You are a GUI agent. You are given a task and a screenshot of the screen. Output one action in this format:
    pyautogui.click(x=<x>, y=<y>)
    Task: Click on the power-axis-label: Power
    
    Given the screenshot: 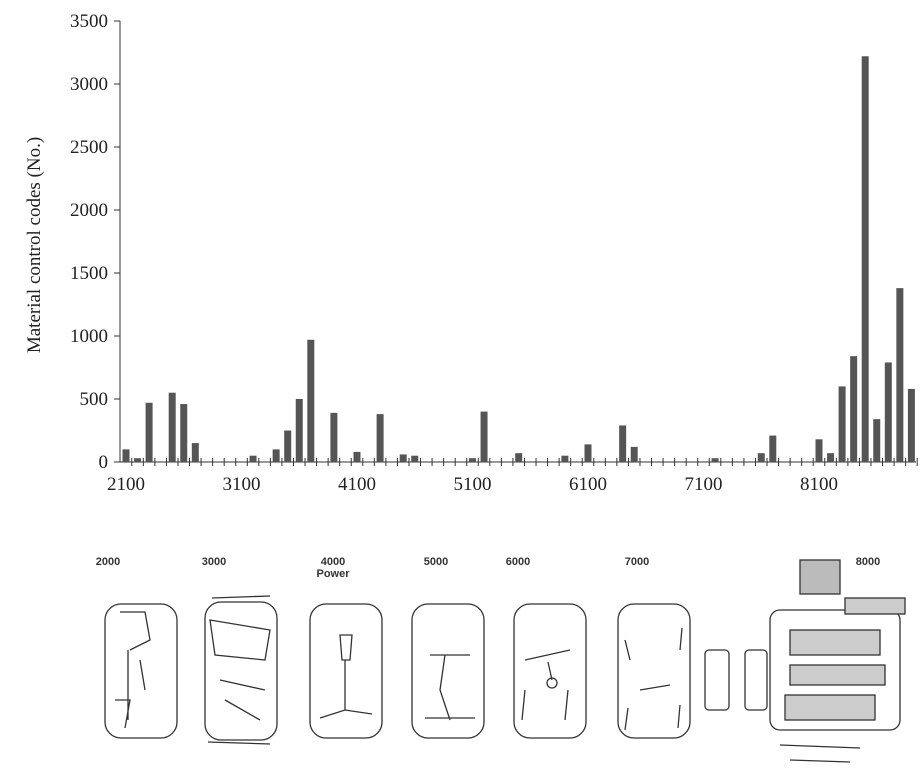 What is the action you would take?
    pyautogui.click(x=333, y=574)
    